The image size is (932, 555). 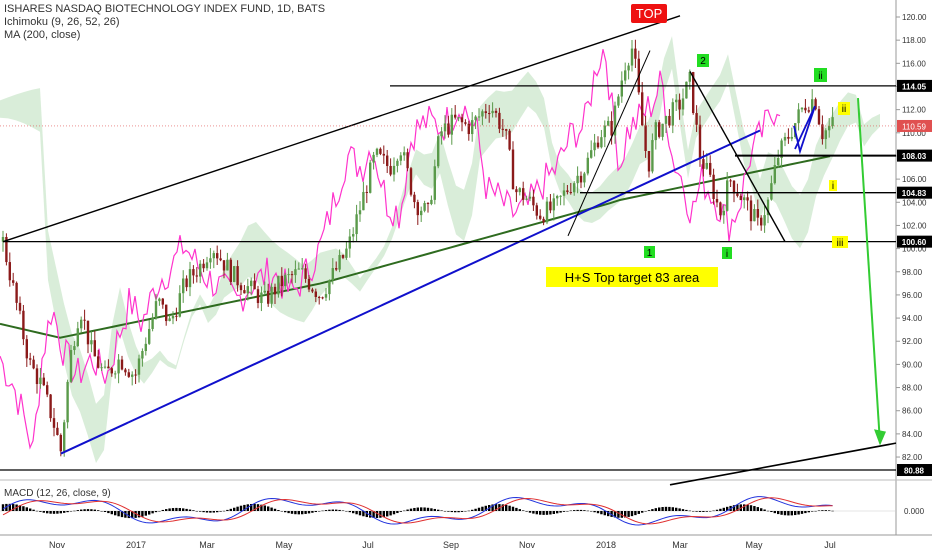 What do you see at coordinates (914, 156) in the screenshot?
I see `level-price-label: 108.03` at bounding box center [914, 156].